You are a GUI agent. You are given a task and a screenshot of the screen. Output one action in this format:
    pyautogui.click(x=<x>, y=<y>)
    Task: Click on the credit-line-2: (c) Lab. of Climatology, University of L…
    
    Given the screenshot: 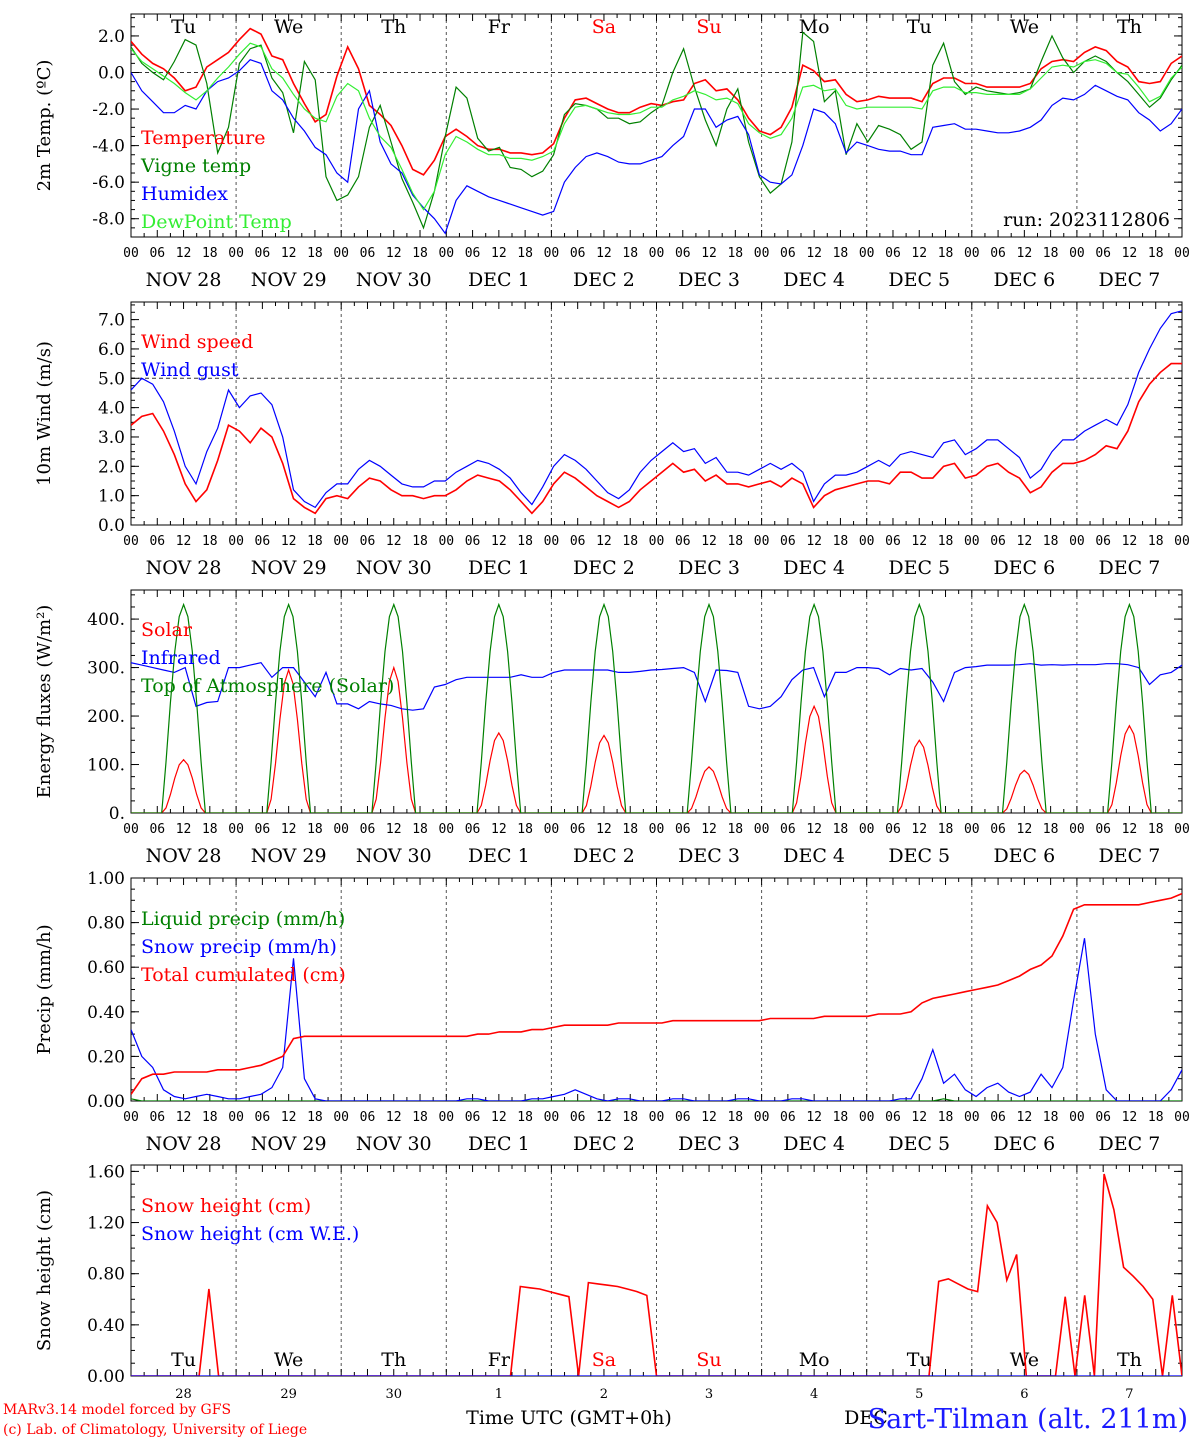 What is the action you would take?
    pyautogui.click(x=155, y=1430)
    